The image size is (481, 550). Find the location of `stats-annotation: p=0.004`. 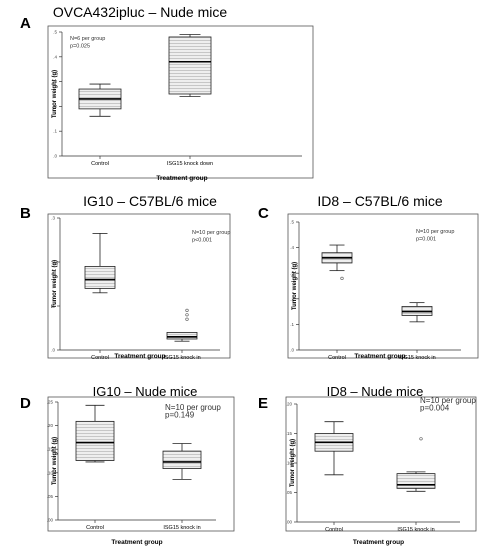

stats-annotation: p=0.004 is located at coordinates (435, 408).